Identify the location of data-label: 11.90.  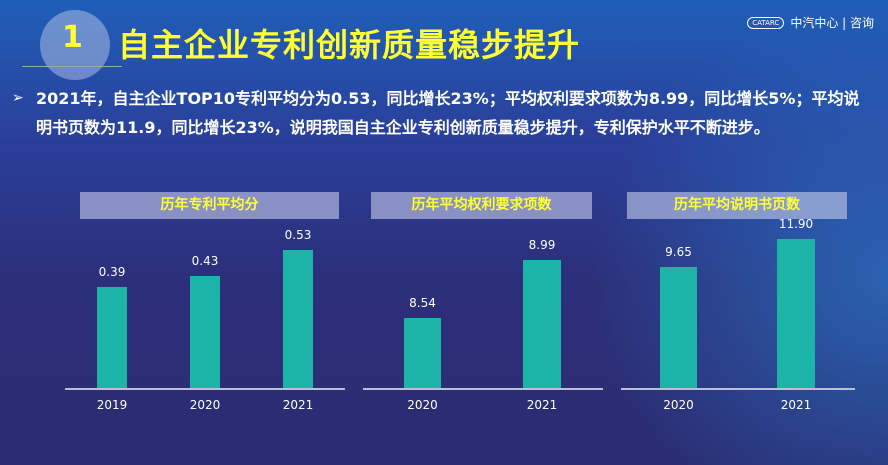
(796, 224).